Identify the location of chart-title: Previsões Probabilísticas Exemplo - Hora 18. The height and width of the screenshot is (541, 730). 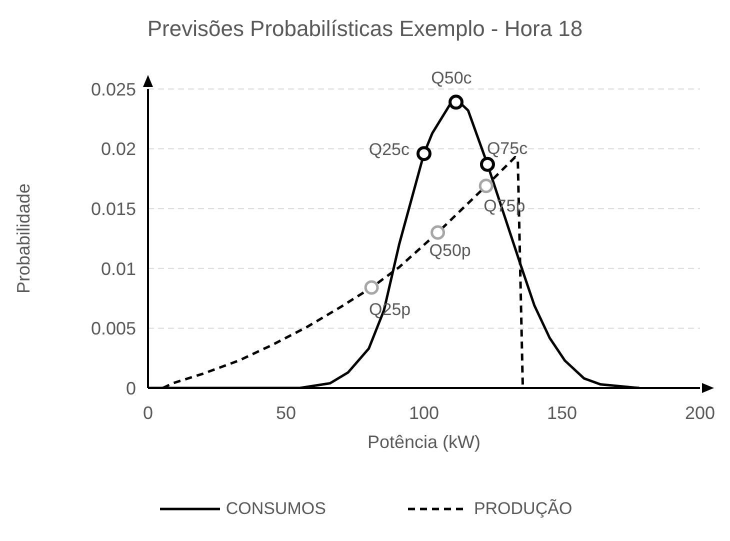
(365, 29).